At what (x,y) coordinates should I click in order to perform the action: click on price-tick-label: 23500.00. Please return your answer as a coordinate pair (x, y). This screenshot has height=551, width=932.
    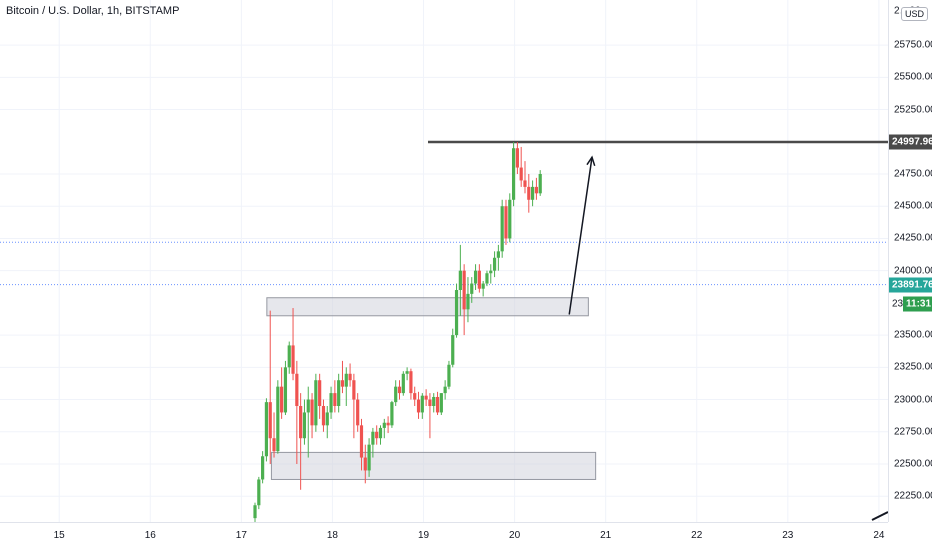
    Looking at the image, I should click on (913, 335).